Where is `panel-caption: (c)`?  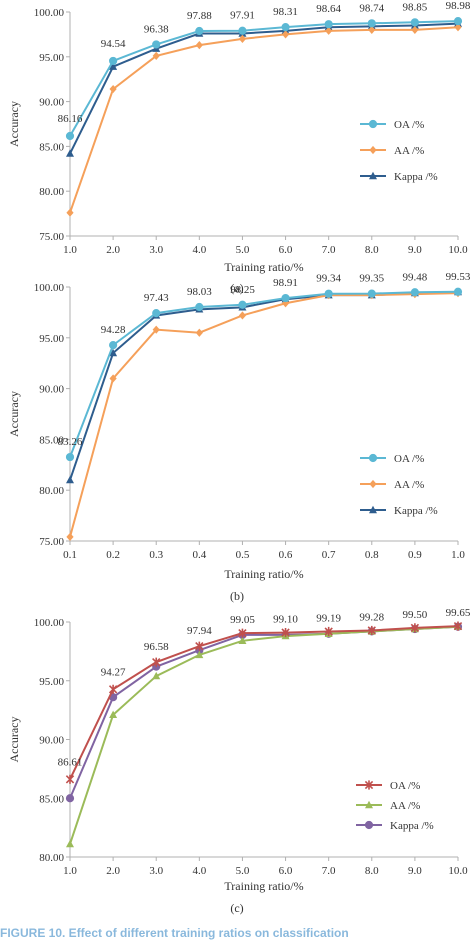
panel-caption: (c) is located at coordinates (236, 908).